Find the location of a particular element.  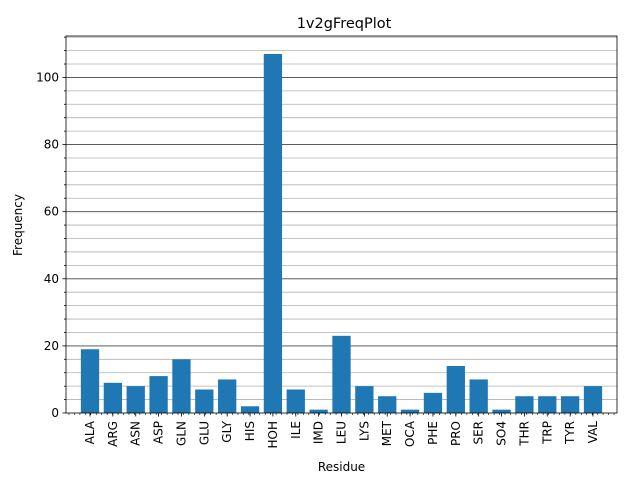

bar-glu is located at coordinates (204, 401).